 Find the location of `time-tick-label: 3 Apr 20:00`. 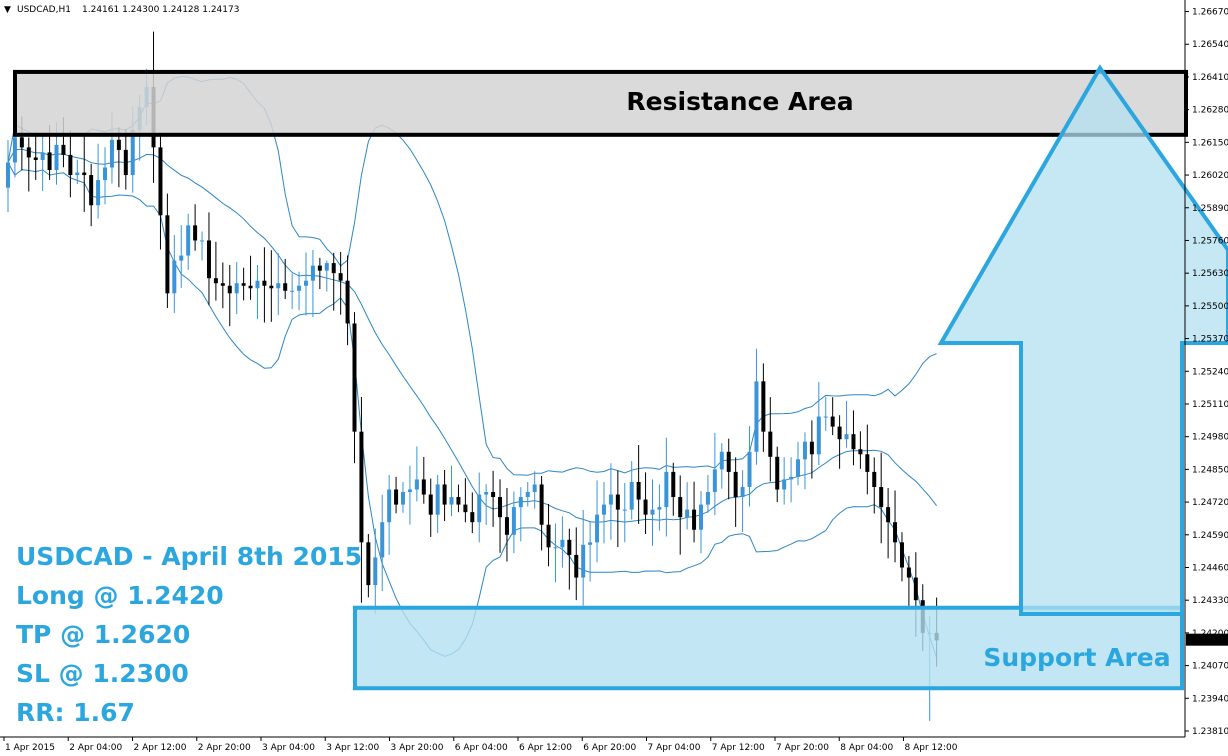

time-tick-label: 3 Apr 20:00 is located at coordinates (417, 748).